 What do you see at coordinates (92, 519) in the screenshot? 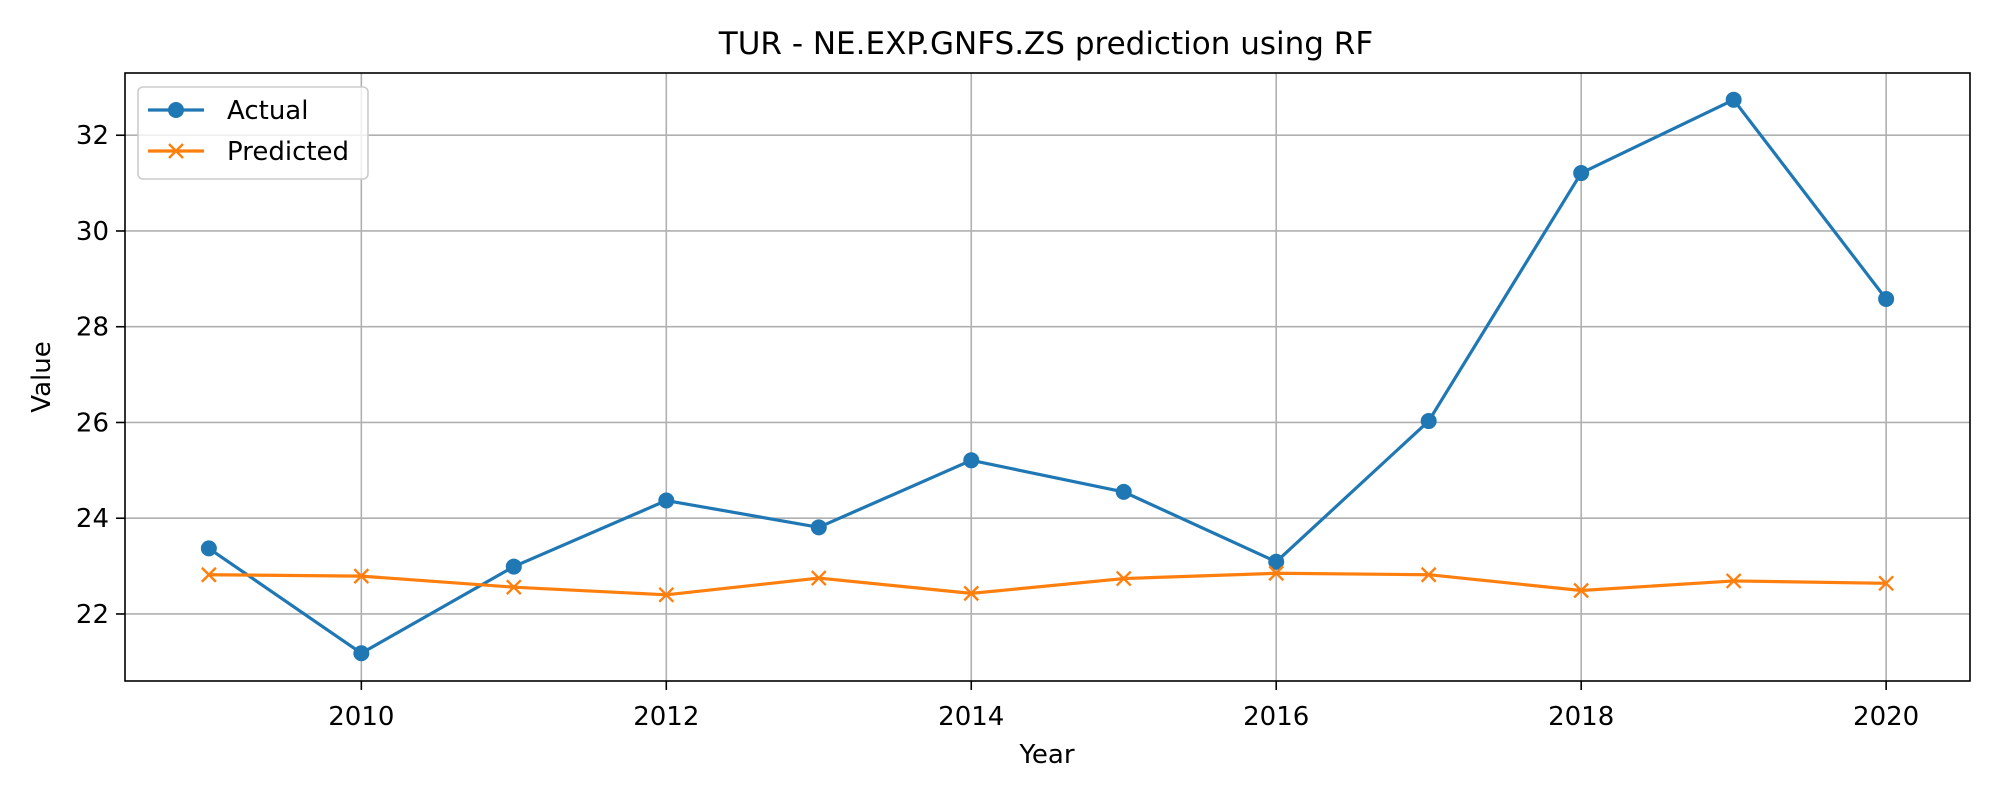
I see `y-tick-label: 24` at bounding box center [92, 519].